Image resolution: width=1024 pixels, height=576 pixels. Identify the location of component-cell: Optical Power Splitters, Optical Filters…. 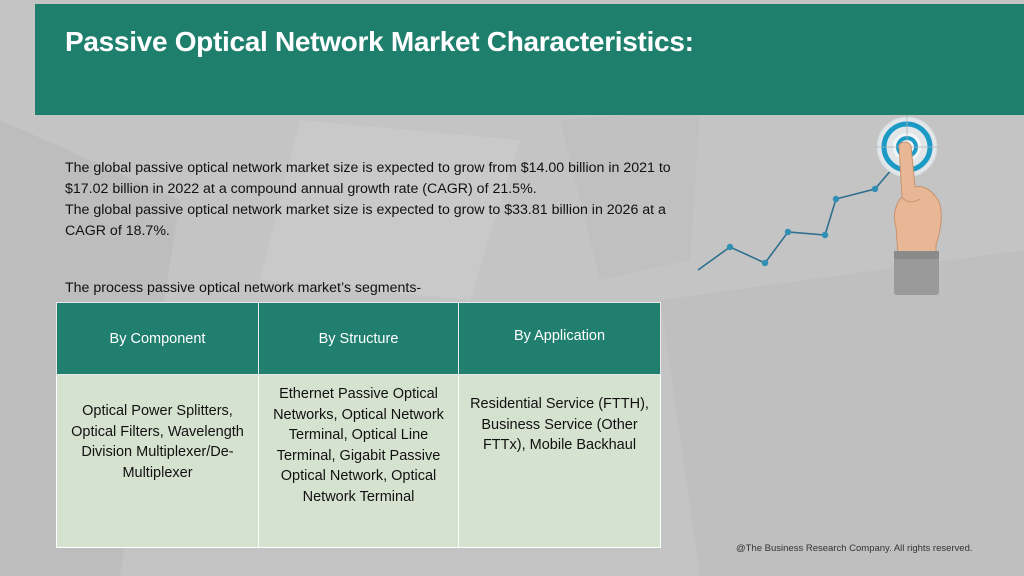
(157, 461).